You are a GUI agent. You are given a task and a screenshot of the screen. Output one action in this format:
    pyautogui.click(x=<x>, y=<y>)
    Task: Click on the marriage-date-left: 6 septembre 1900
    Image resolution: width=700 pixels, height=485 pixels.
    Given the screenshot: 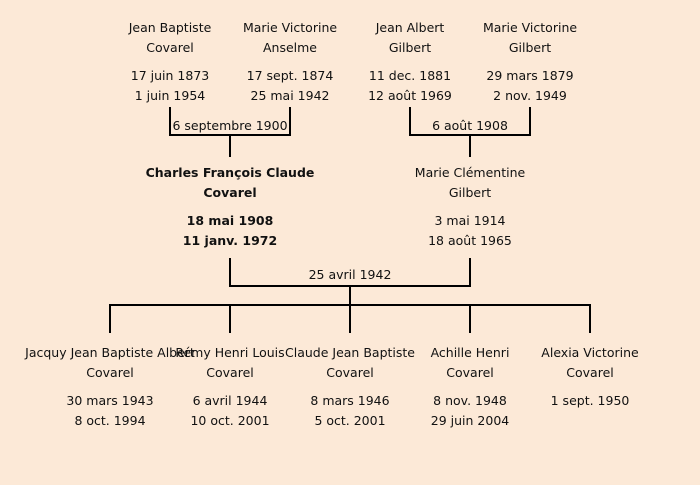 What is the action you would take?
    pyautogui.click(x=230, y=125)
    